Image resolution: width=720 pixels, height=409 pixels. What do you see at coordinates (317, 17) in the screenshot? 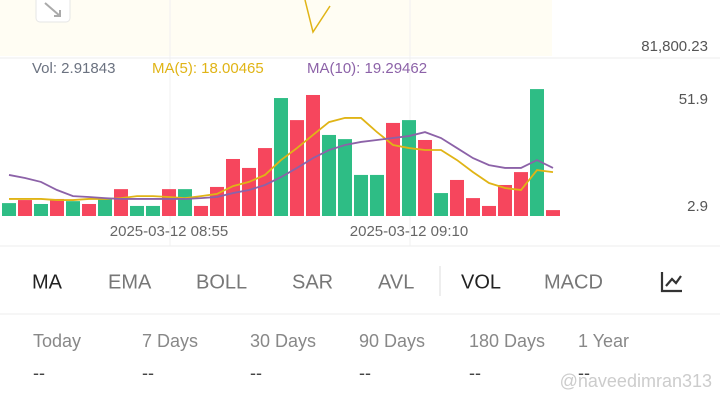
I see `price-line` at bounding box center [317, 17].